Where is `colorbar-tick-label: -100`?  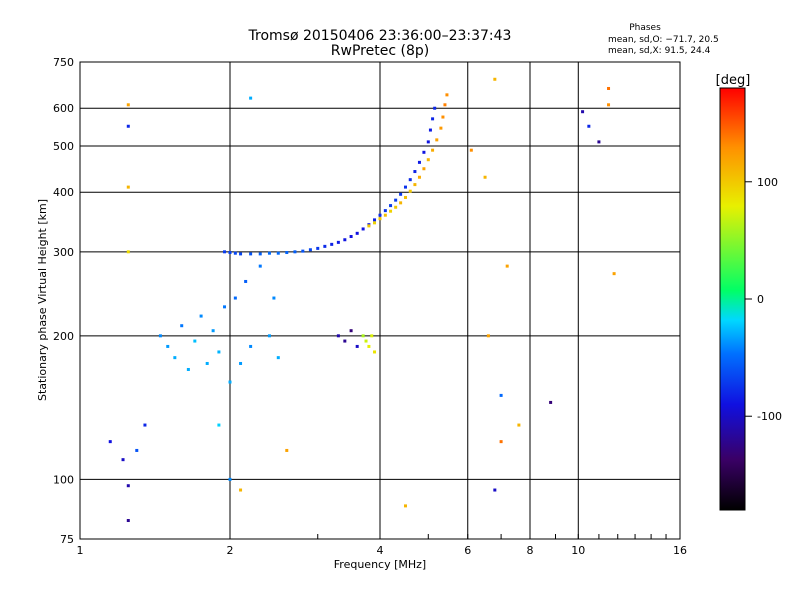
colorbar-tick-label: -100 is located at coordinates (769, 416).